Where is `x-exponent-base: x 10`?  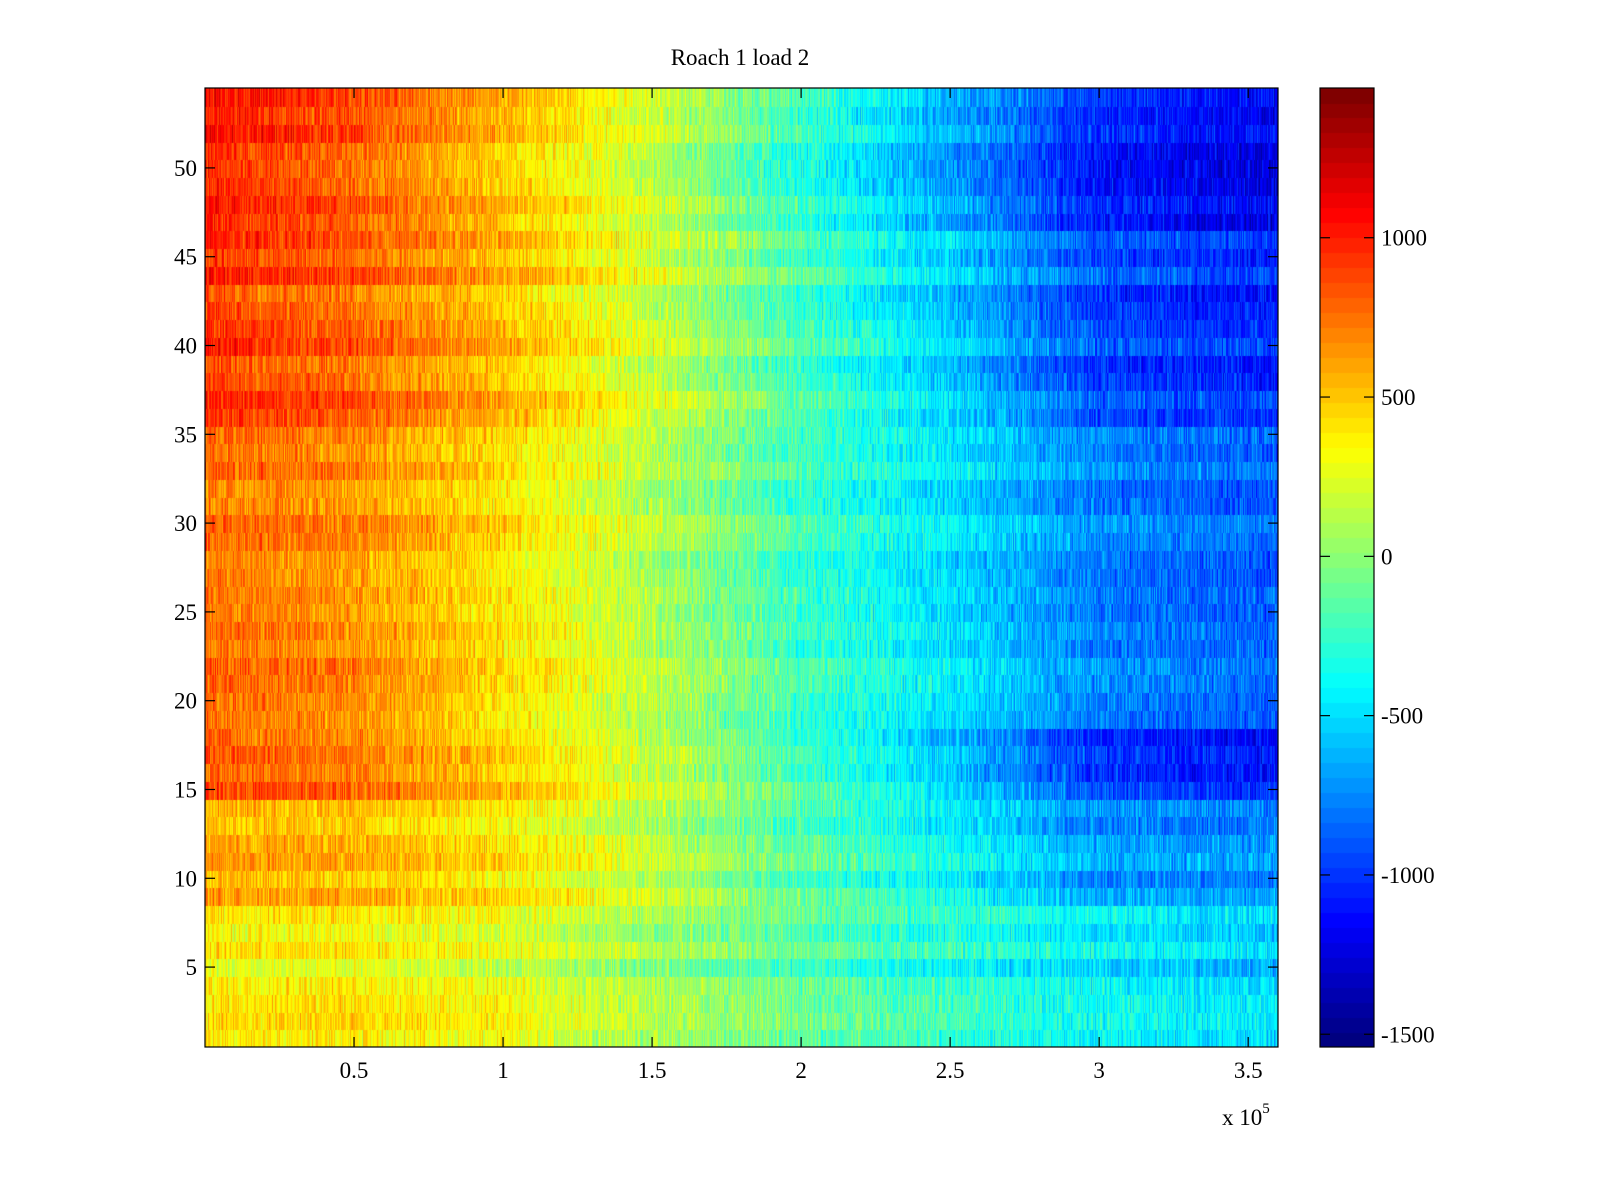
x-exponent-base: x 10 is located at coordinates (1242, 1117).